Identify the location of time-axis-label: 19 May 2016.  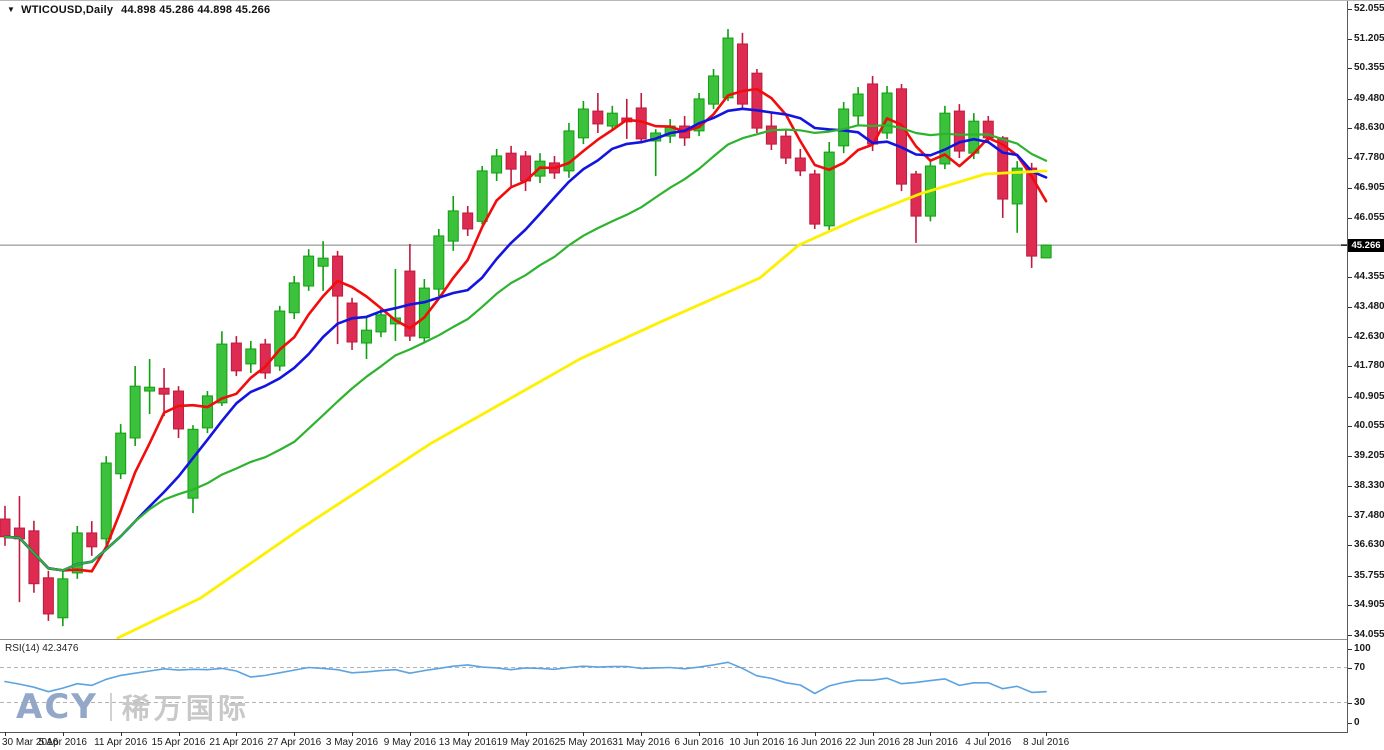
(525, 742).